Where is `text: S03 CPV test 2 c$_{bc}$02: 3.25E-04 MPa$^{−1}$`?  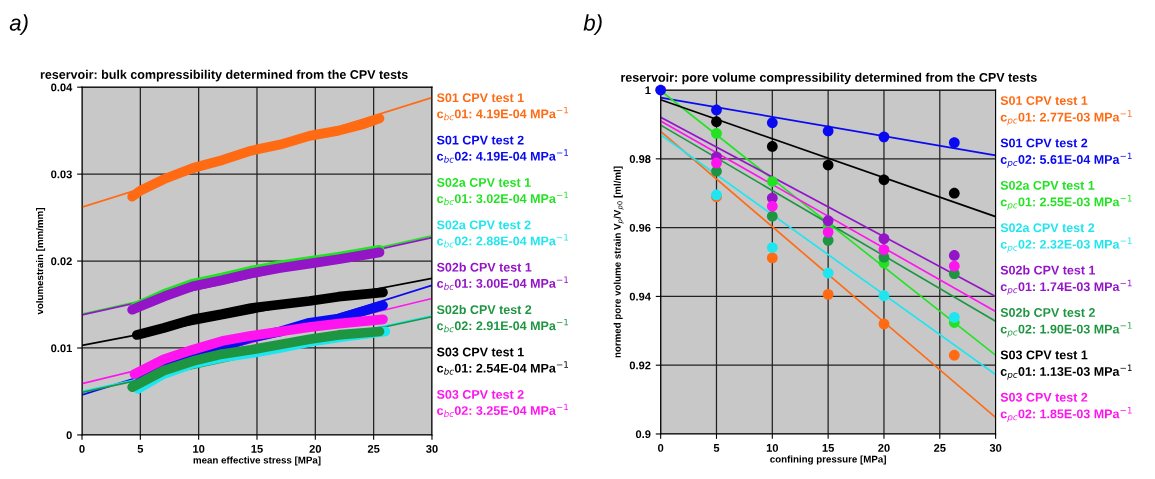
text: S03 CPV test 2 c$_{bc}$02: 3.25E-04 MPa$^{−1}$ is located at coordinates (502, 404).